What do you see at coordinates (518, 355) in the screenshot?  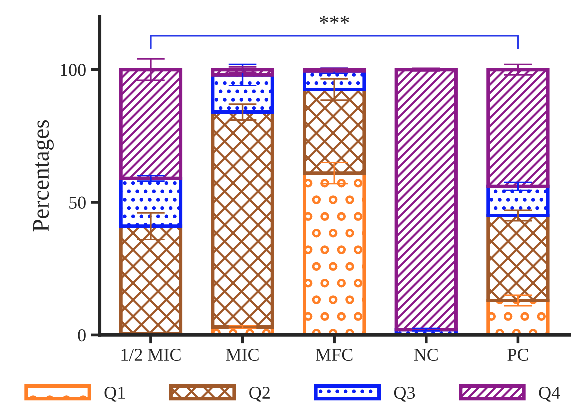 I see `x-tick-label: PC` at bounding box center [518, 355].